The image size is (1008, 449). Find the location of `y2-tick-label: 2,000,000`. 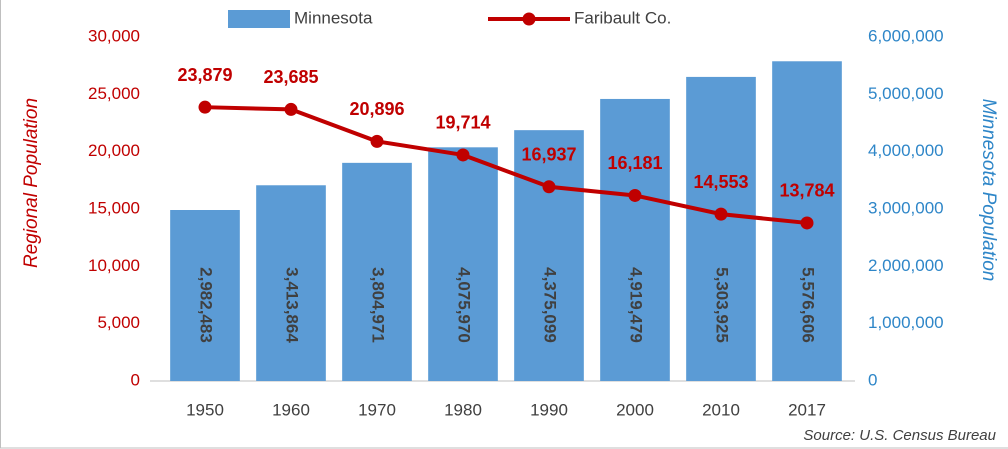

y2-tick-label: 2,000,000 is located at coordinates (906, 265).